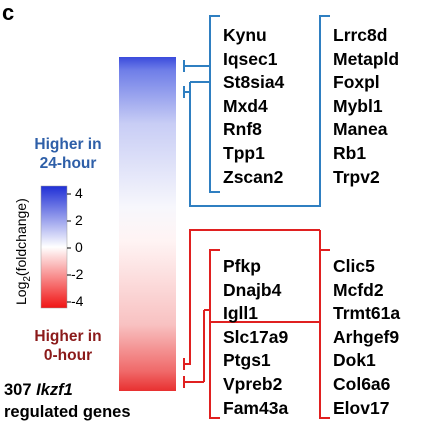 The image size is (423, 432). What do you see at coordinates (242, 129) in the screenshot?
I see `gene-label: Rnf8` at bounding box center [242, 129].